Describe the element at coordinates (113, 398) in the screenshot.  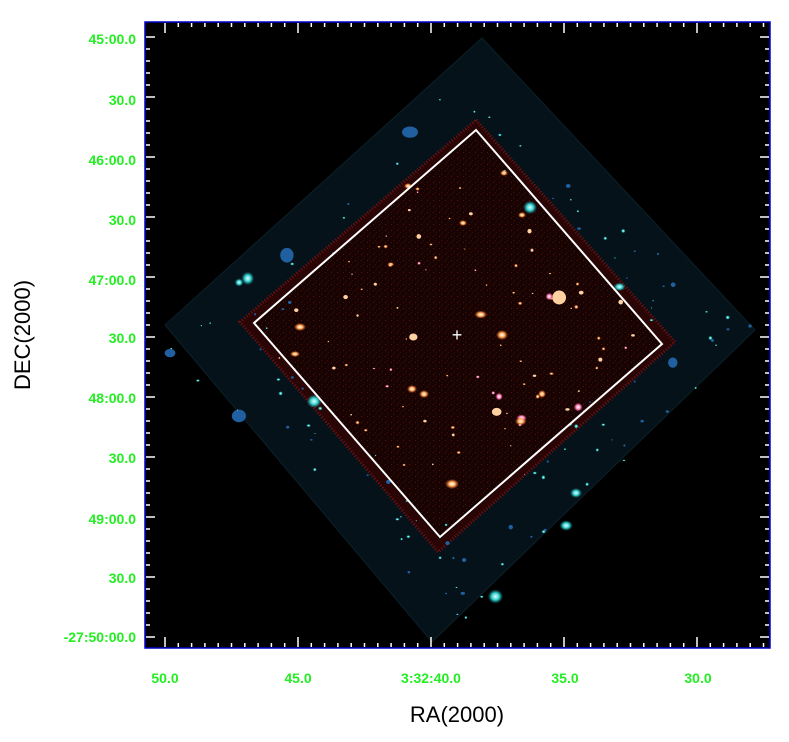
I see `y-tick-label: 48:00.0` at that location.